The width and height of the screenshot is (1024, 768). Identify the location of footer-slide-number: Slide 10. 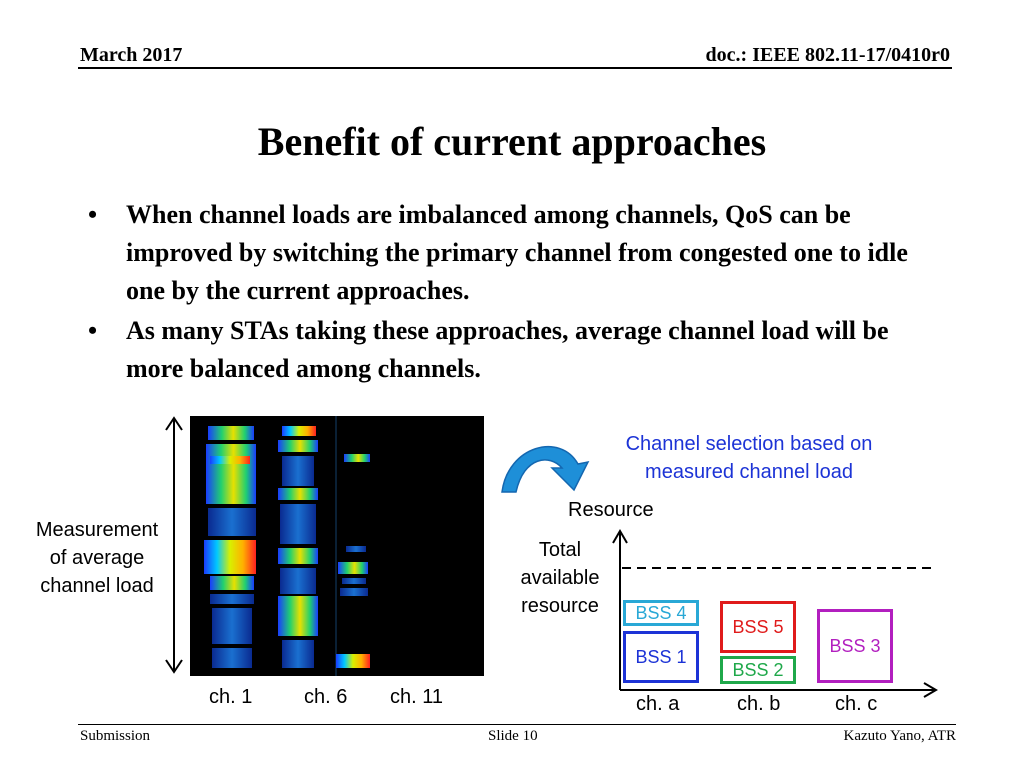
(513, 736).